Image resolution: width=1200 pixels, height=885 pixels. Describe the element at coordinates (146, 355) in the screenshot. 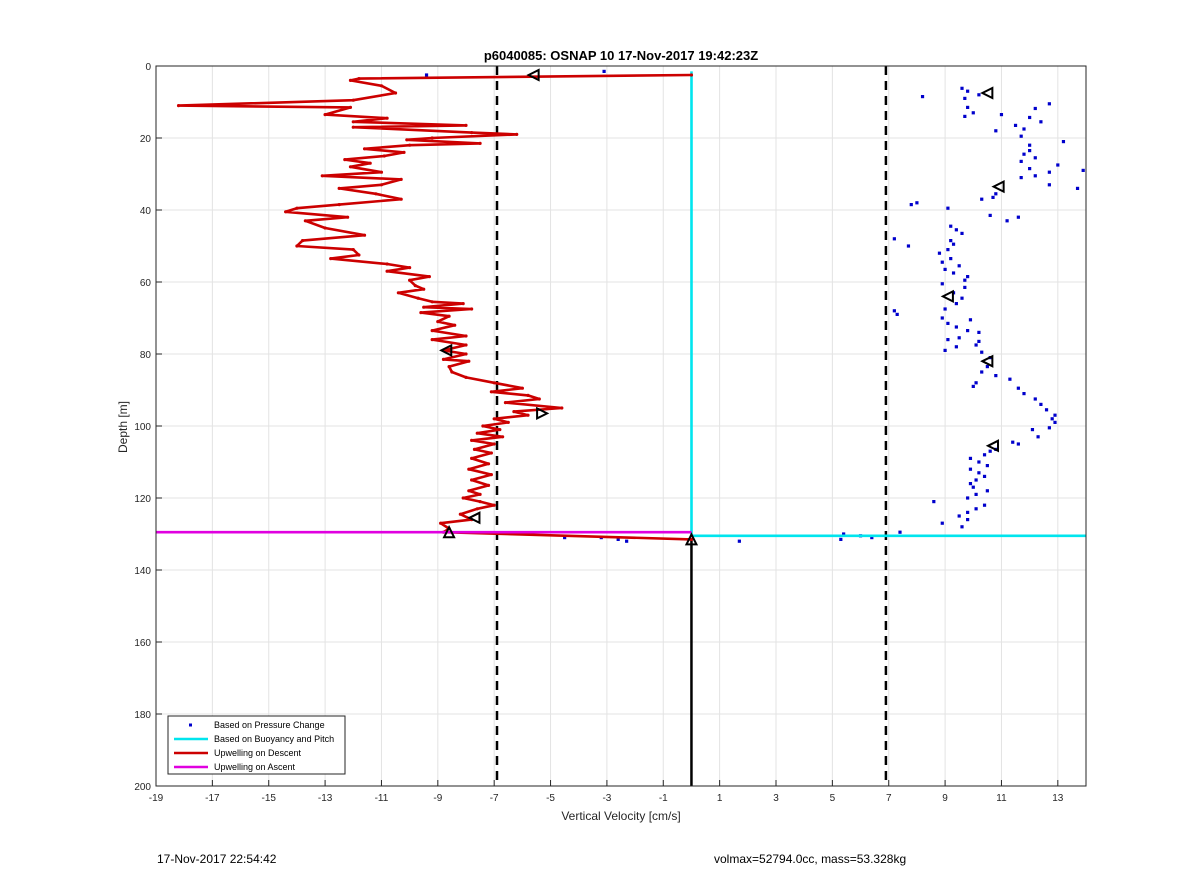

I see `y-tick-label: 80` at that location.